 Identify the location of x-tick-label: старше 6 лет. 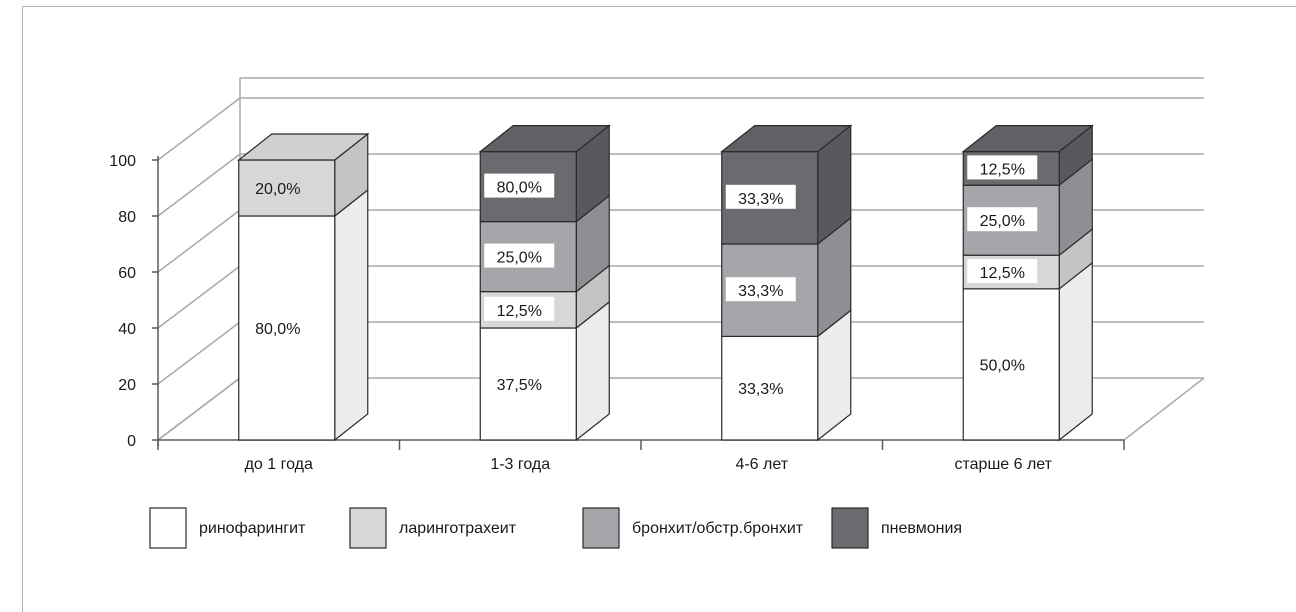
(1004, 464).